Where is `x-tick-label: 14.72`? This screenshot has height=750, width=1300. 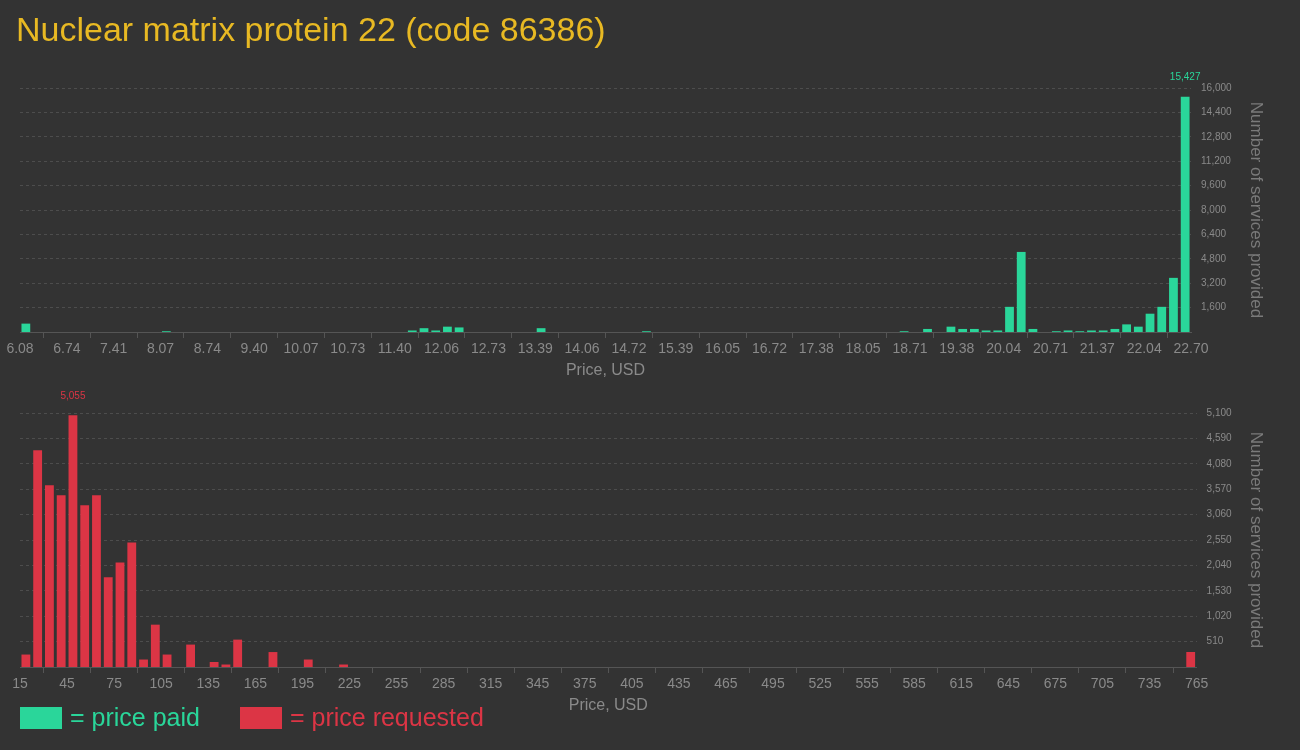 x-tick-label: 14.72 is located at coordinates (629, 348).